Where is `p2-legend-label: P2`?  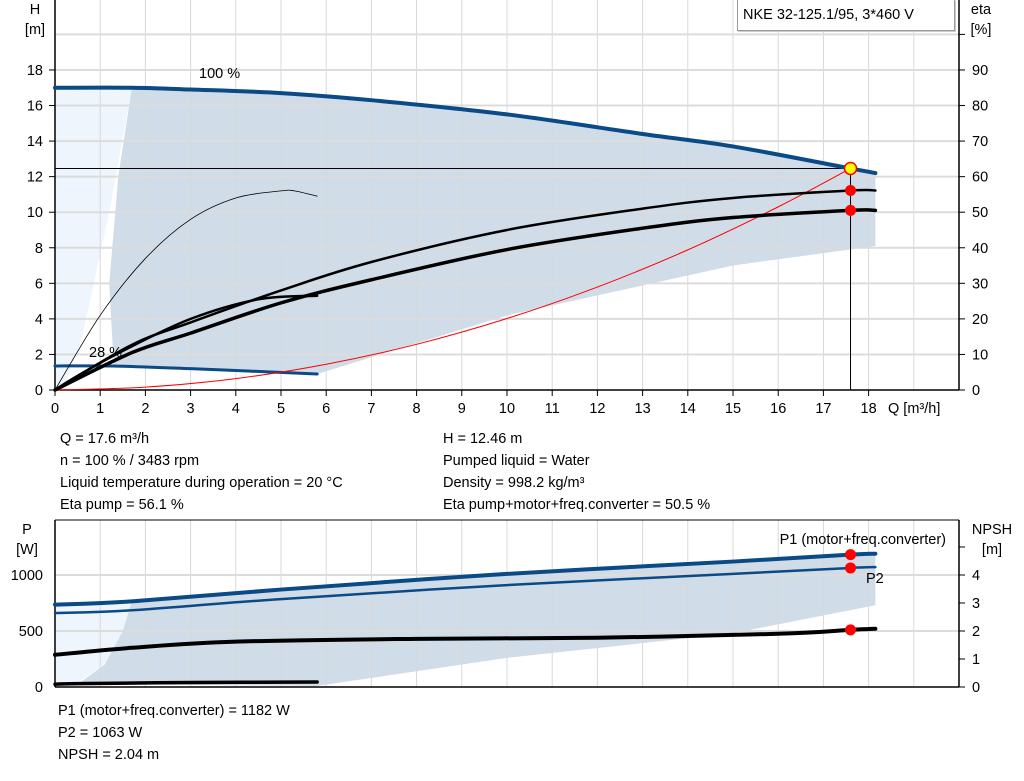 p2-legend-label: P2 is located at coordinates (875, 579).